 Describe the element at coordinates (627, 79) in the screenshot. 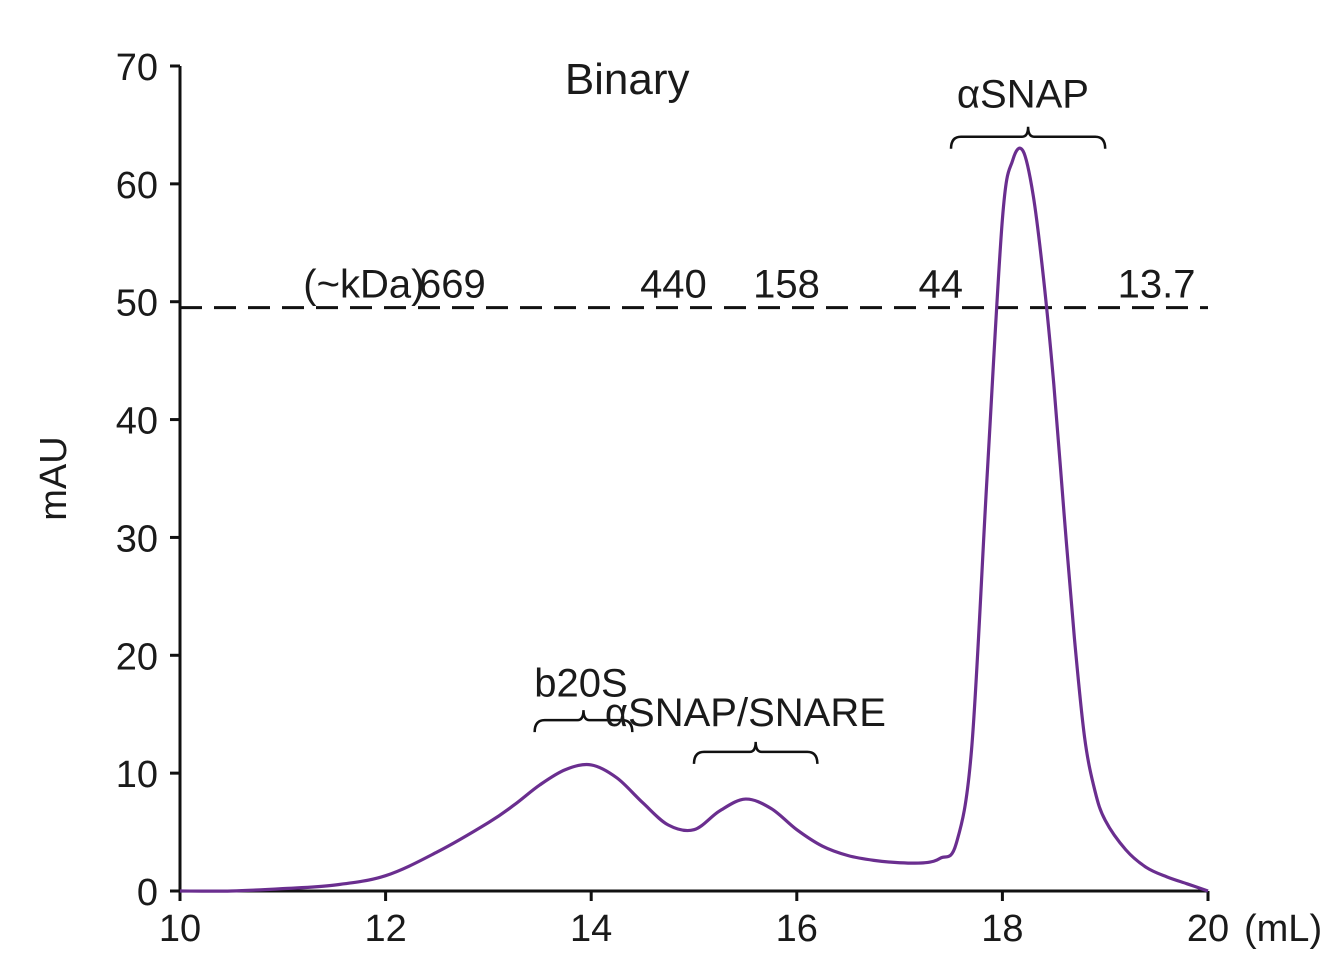

I see `chart-title: Binary` at that location.